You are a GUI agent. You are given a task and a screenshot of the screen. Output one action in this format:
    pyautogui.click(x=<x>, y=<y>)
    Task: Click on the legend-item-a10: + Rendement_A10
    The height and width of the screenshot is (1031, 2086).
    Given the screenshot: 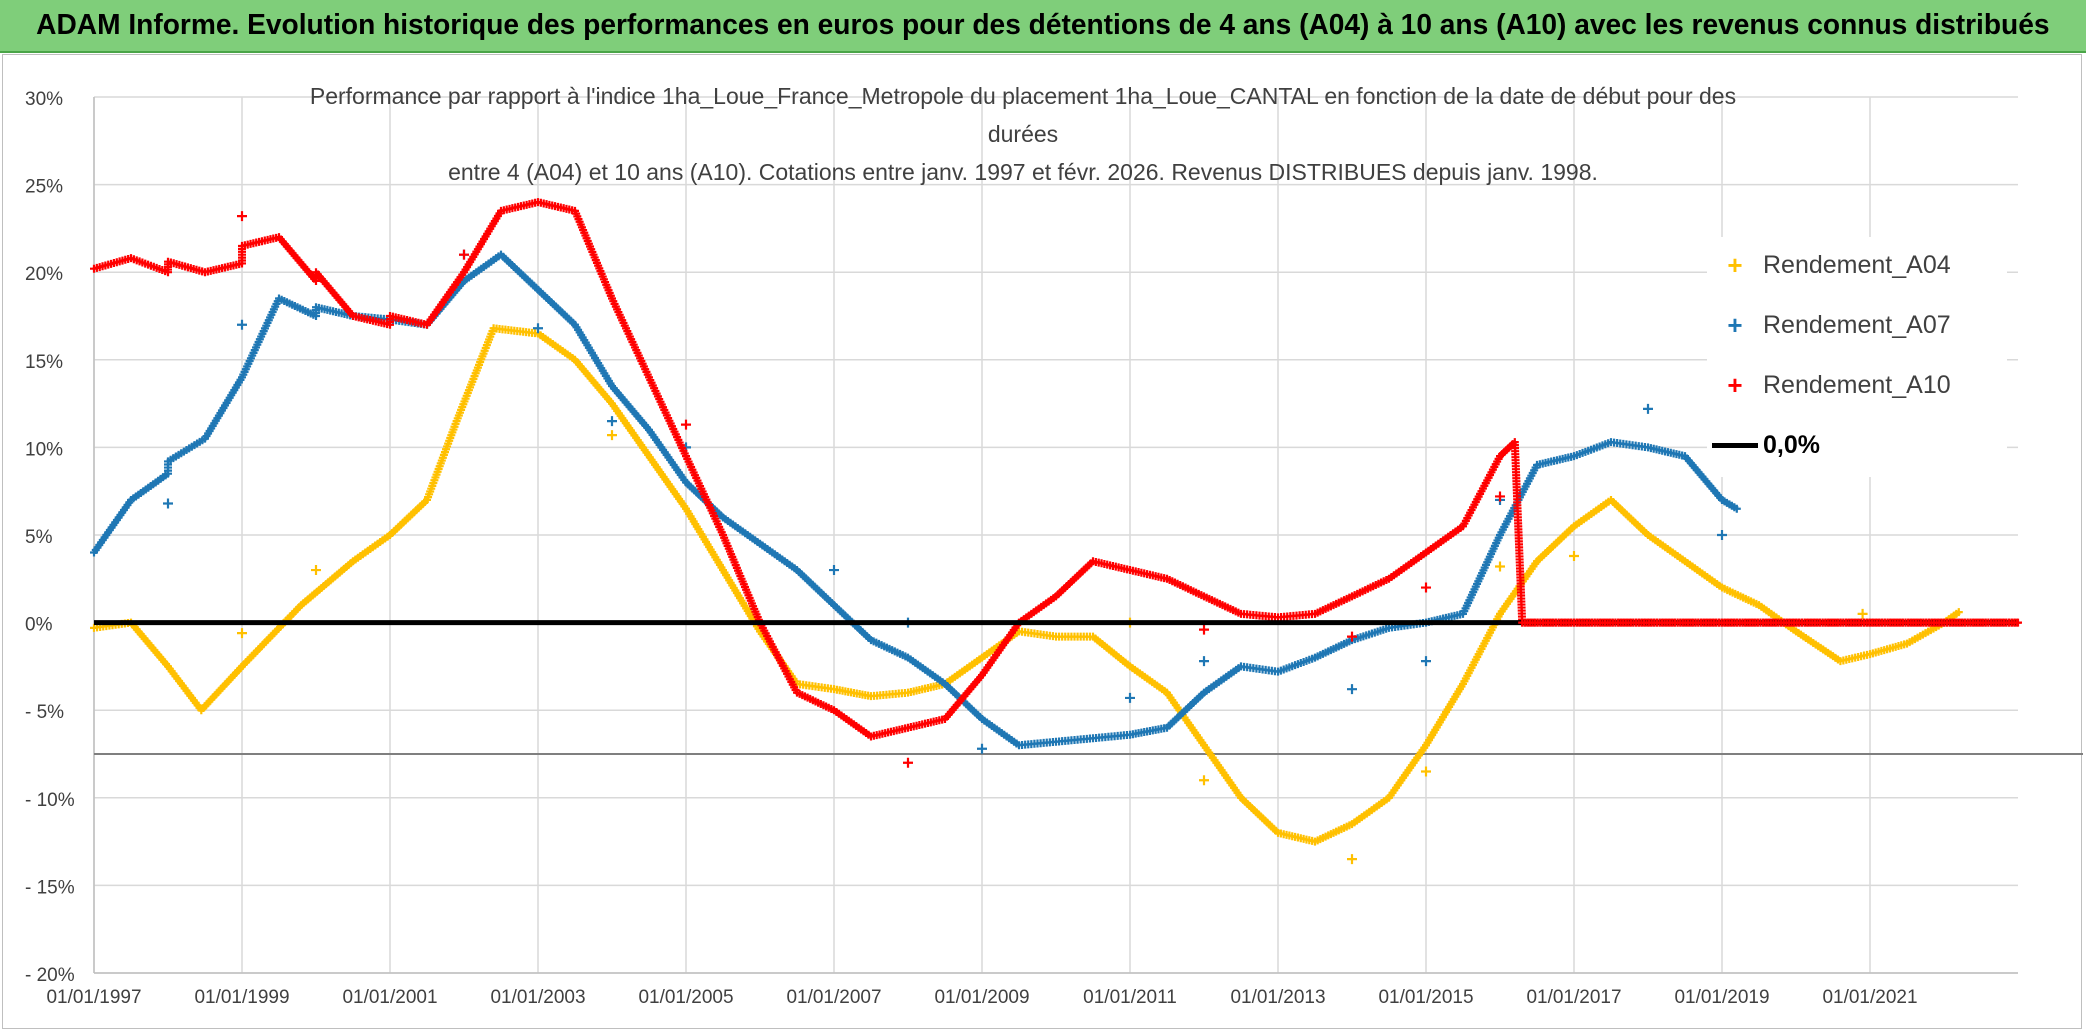 What is the action you would take?
    pyautogui.click(x=1829, y=385)
    